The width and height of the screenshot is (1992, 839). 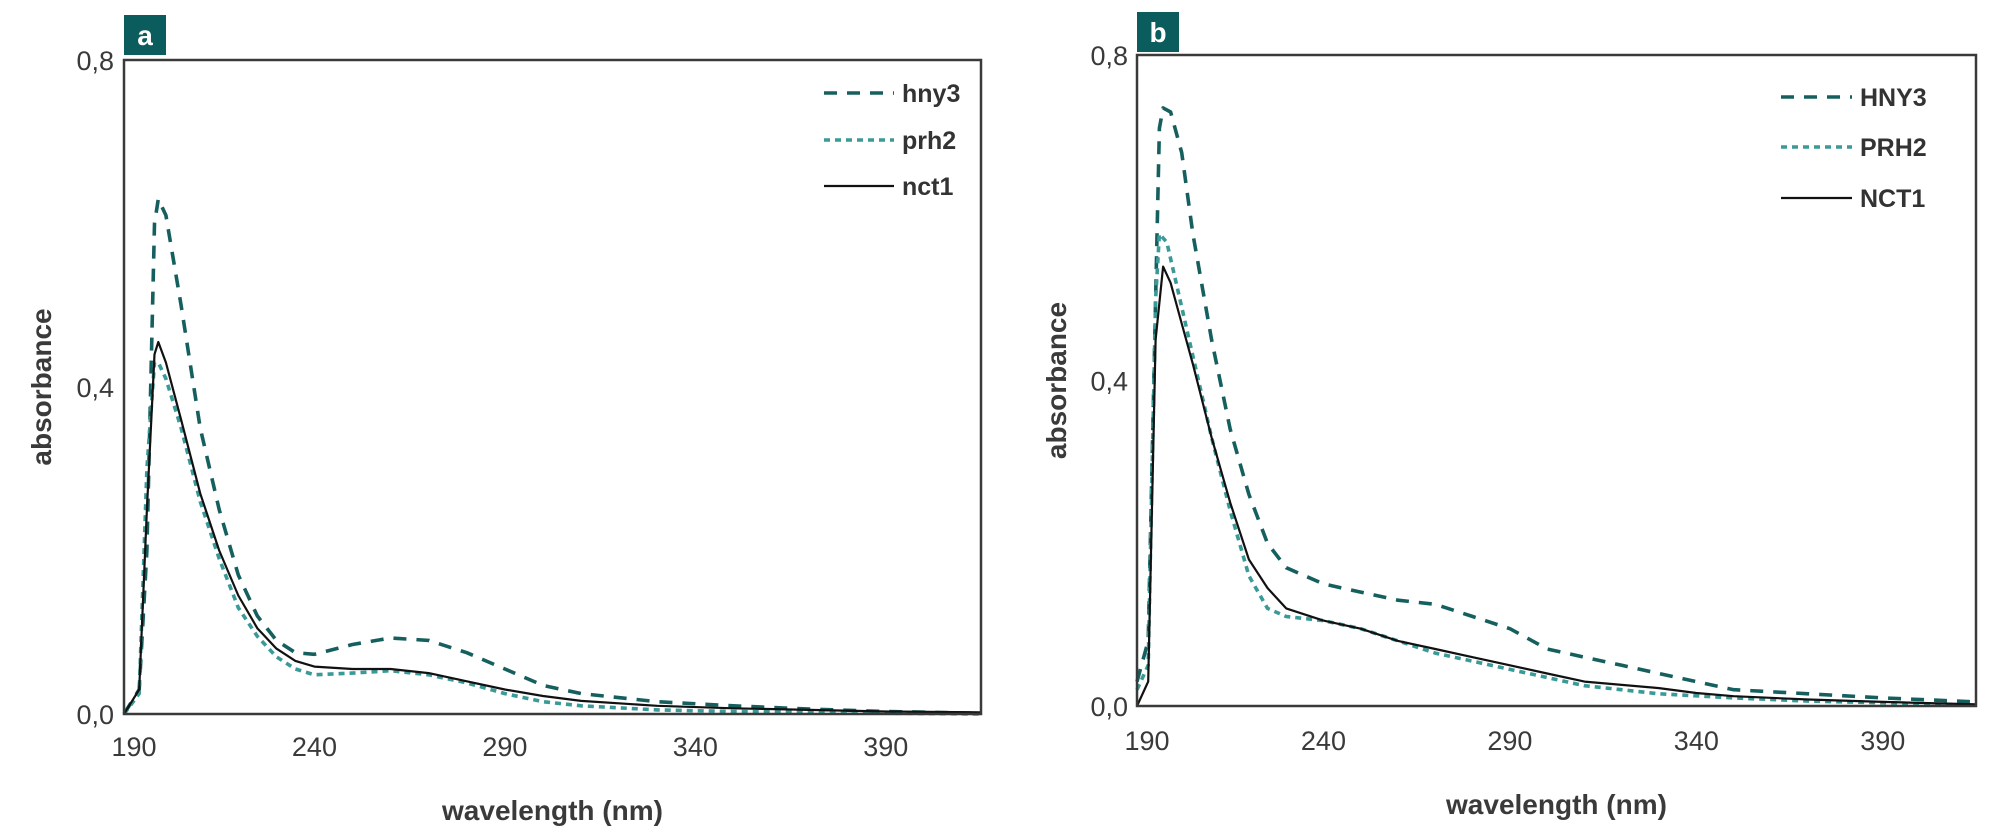 What do you see at coordinates (928, 187) in the screenshot?
I see `legend-label-nct1: nct1` at bounding box center [928, 187].